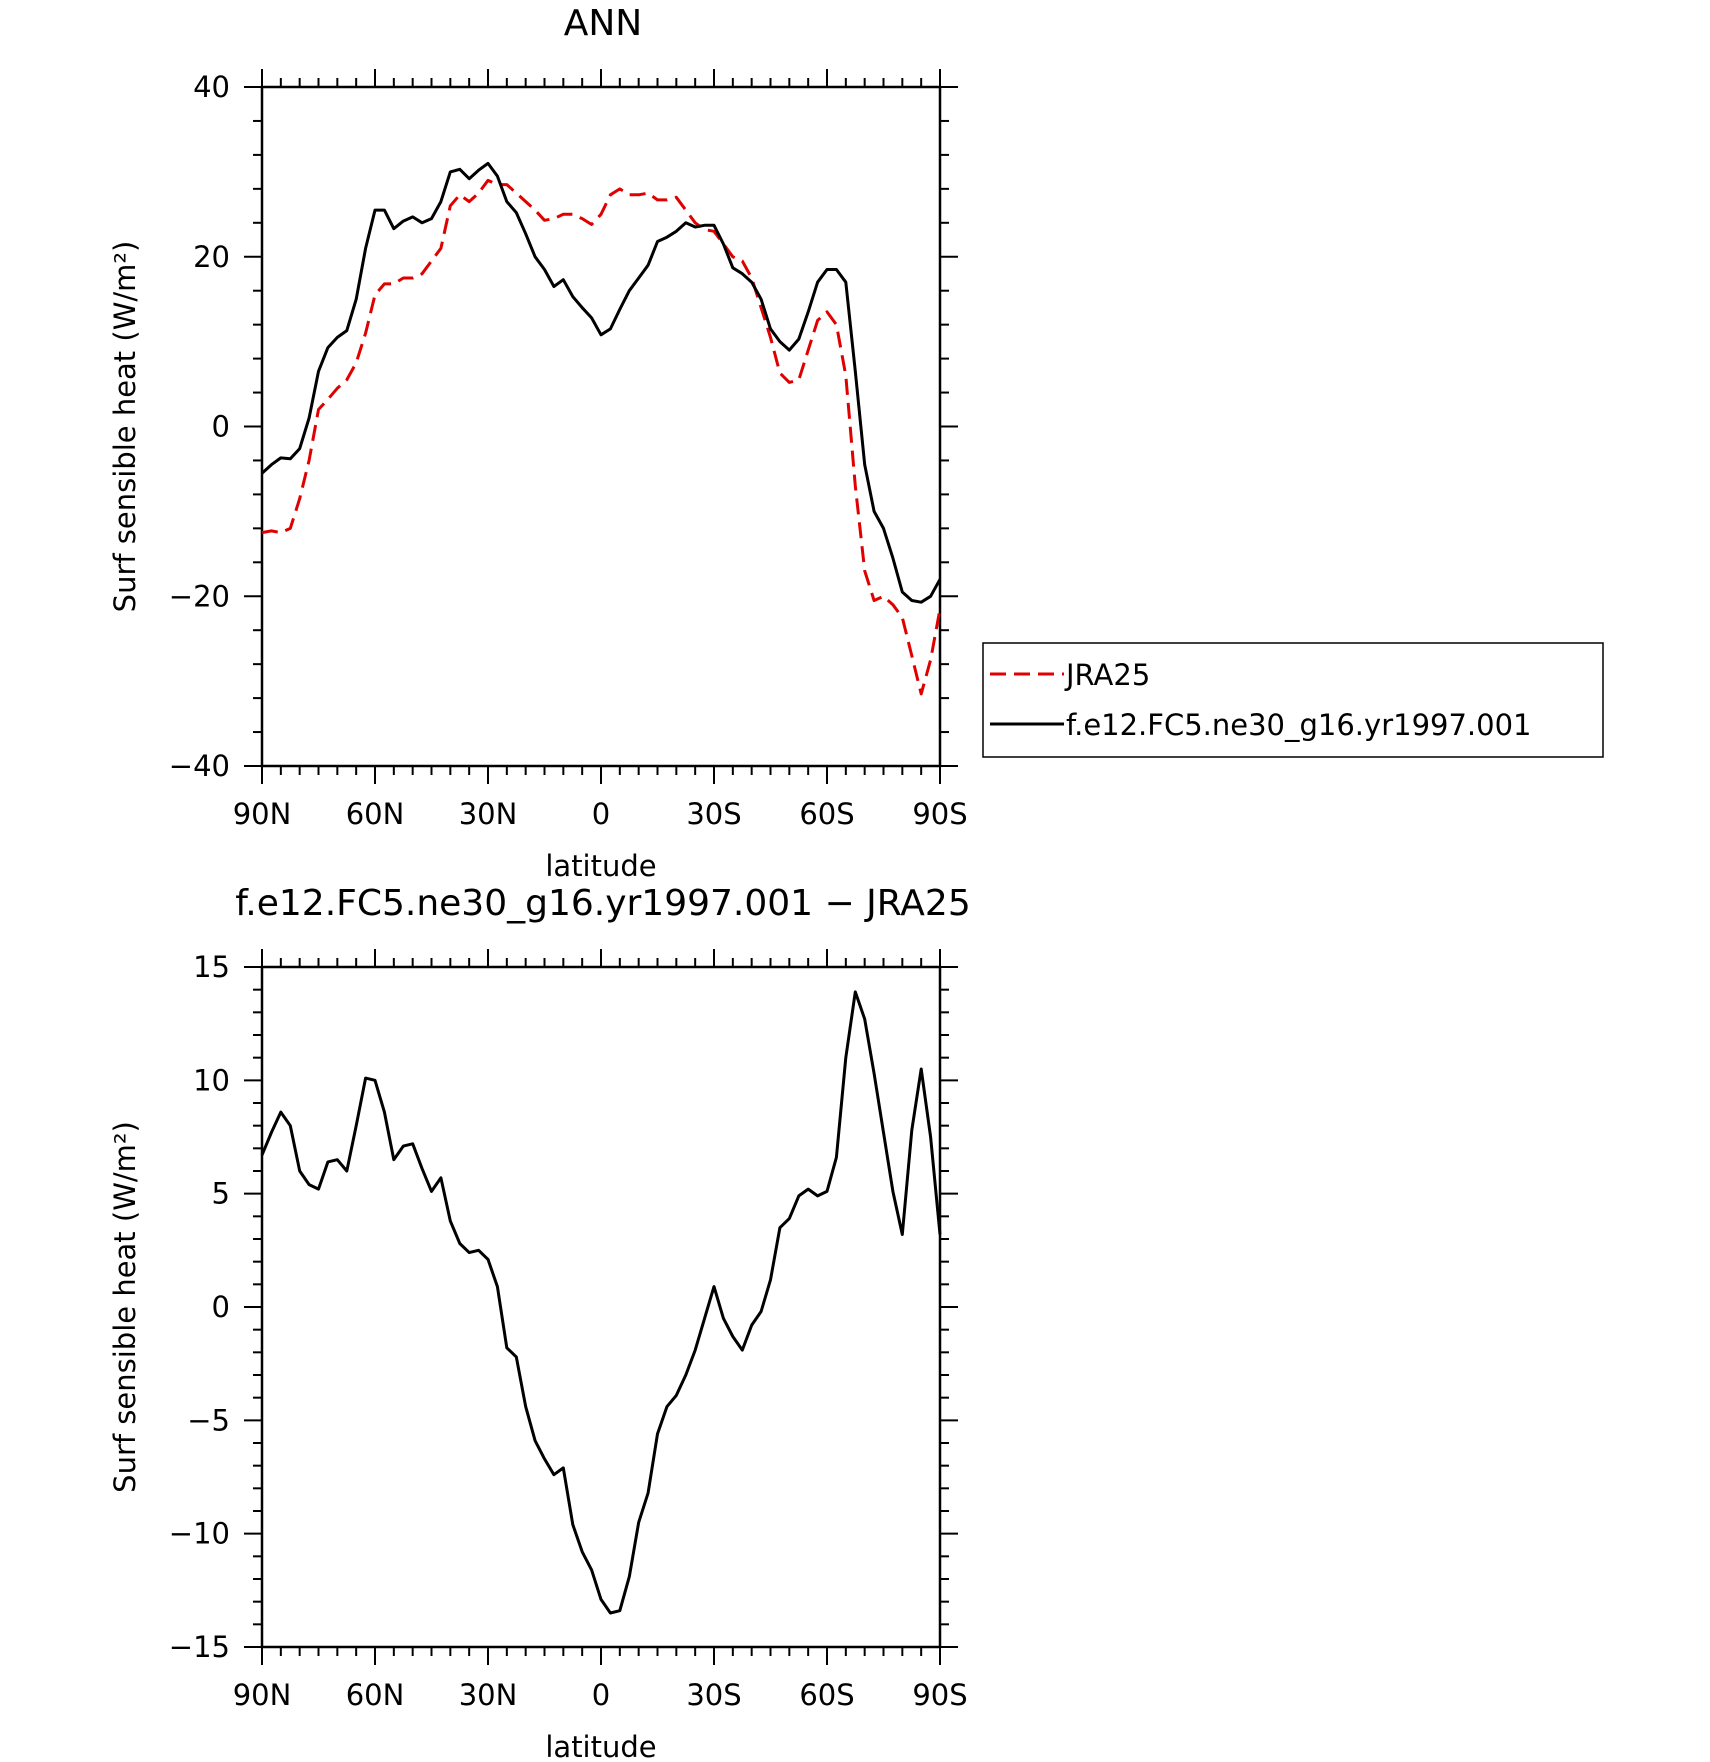  Describe the element at coordinates (211, 87) in the screenshot. I see `y-tick-label: 40` at that location.